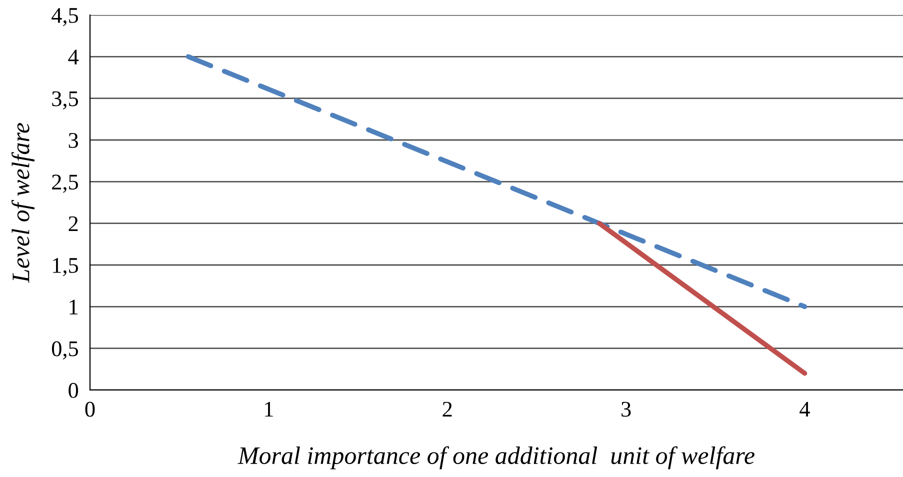 This screenshot has height=477, width=903. Describe the element at coordinates (73, 57) in the screenshot. I see `y-tick-label: 4` at that location.